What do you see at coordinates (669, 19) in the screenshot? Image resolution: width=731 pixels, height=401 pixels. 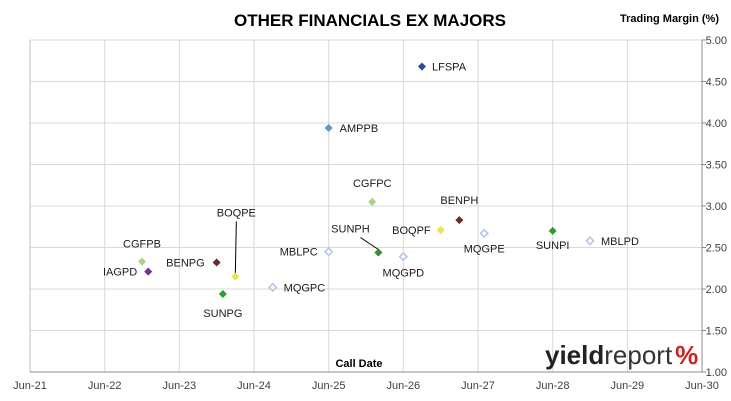 I see `y-axis-title: Trading Margin (%)` at bounding box center [669, 19].